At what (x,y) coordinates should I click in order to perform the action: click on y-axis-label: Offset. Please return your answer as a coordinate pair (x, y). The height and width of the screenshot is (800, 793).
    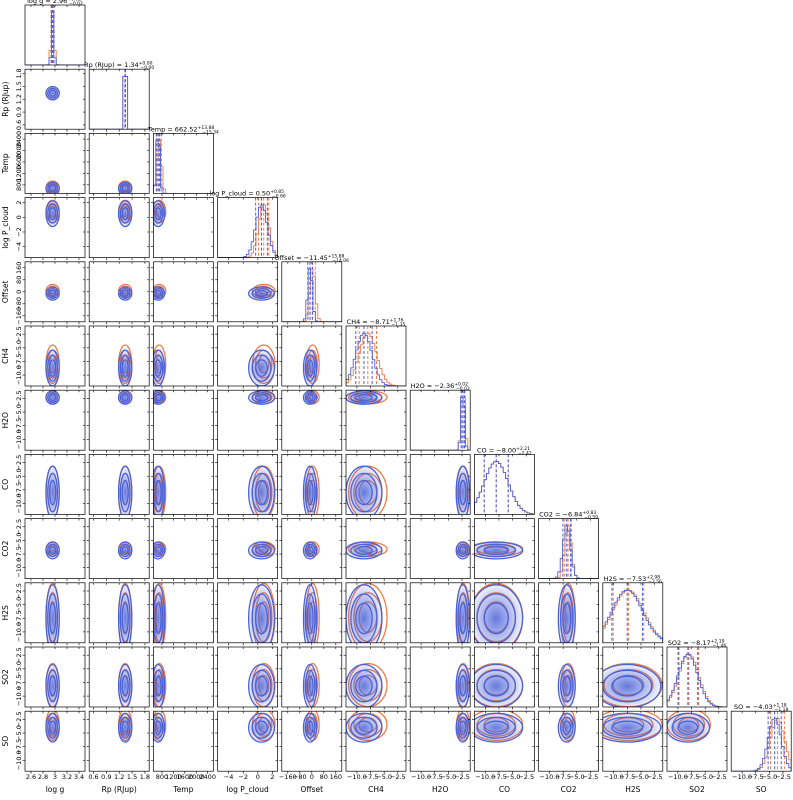
    Looking at the image, I should click on (5, 291).